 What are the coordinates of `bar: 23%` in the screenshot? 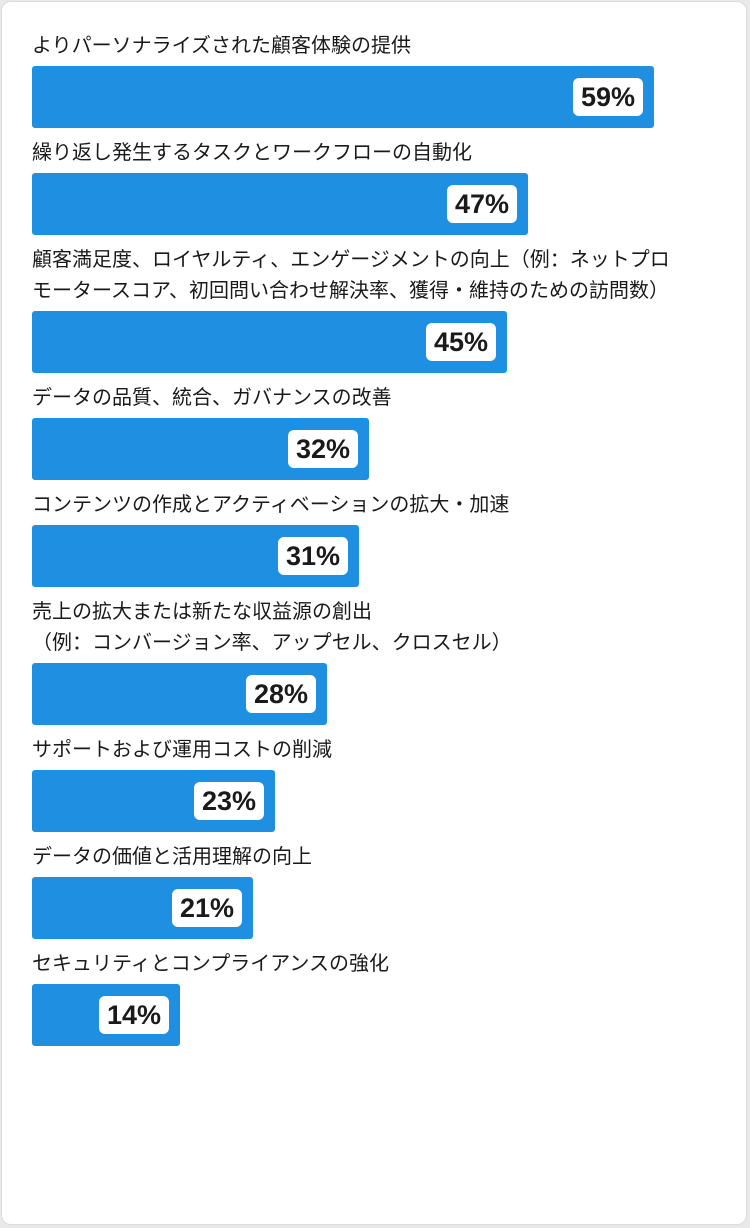 It's located at (153, 801).